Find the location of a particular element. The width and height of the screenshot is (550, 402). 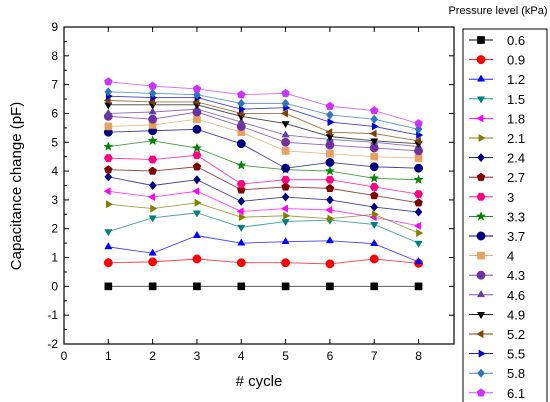

legend-label: 0.9 is located at coordinates (516, 60).